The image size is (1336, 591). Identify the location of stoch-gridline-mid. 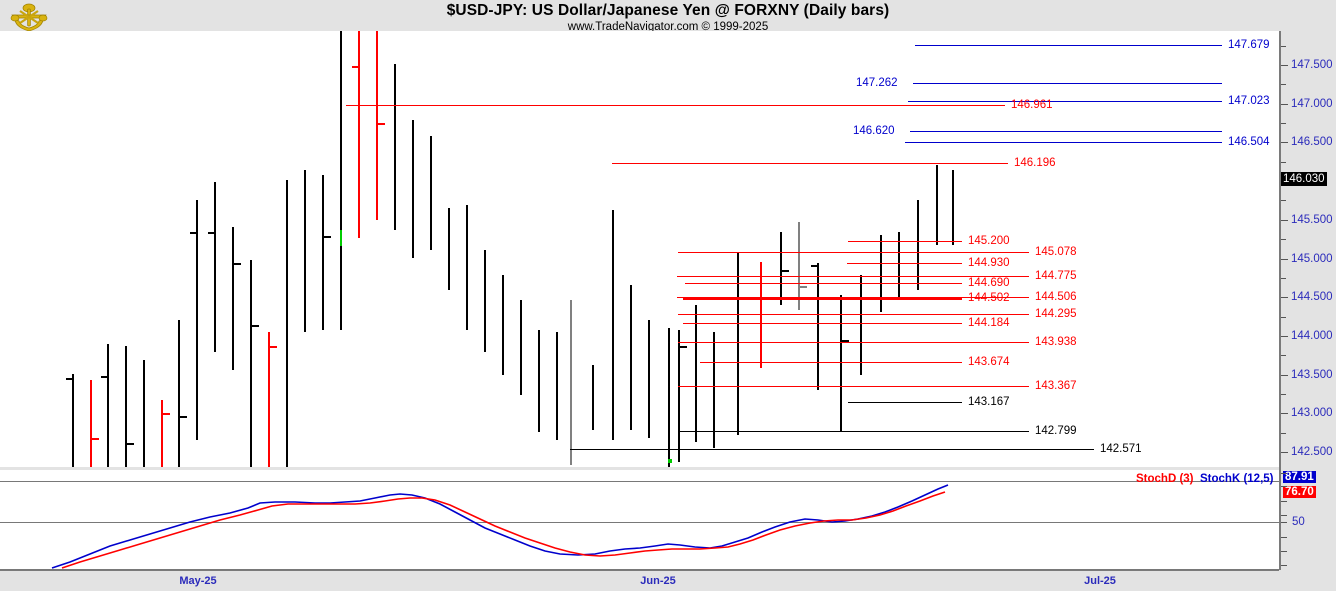
(639, 522).